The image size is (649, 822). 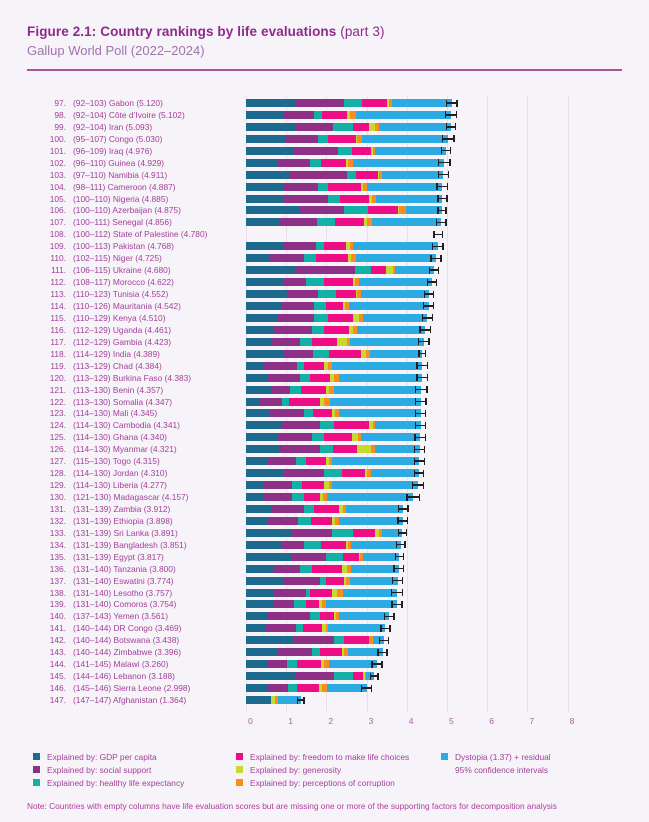 What do you see at coordinates (58, 353) in the screenshot?
I see `country-rank: 118.` at bounding box center [58, 353].